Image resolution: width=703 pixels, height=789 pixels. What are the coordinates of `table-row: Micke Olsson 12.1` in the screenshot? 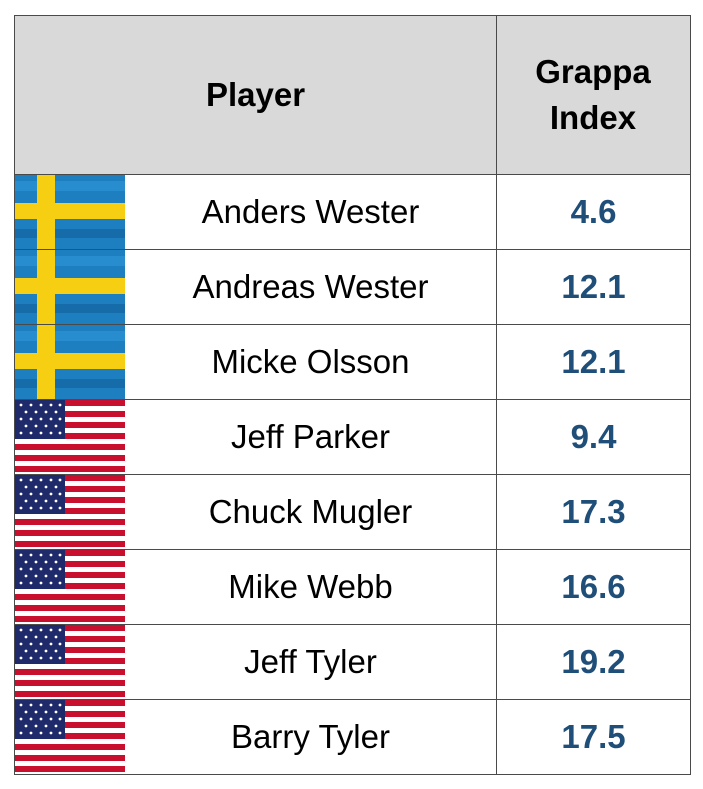 It's located at (352, 362).